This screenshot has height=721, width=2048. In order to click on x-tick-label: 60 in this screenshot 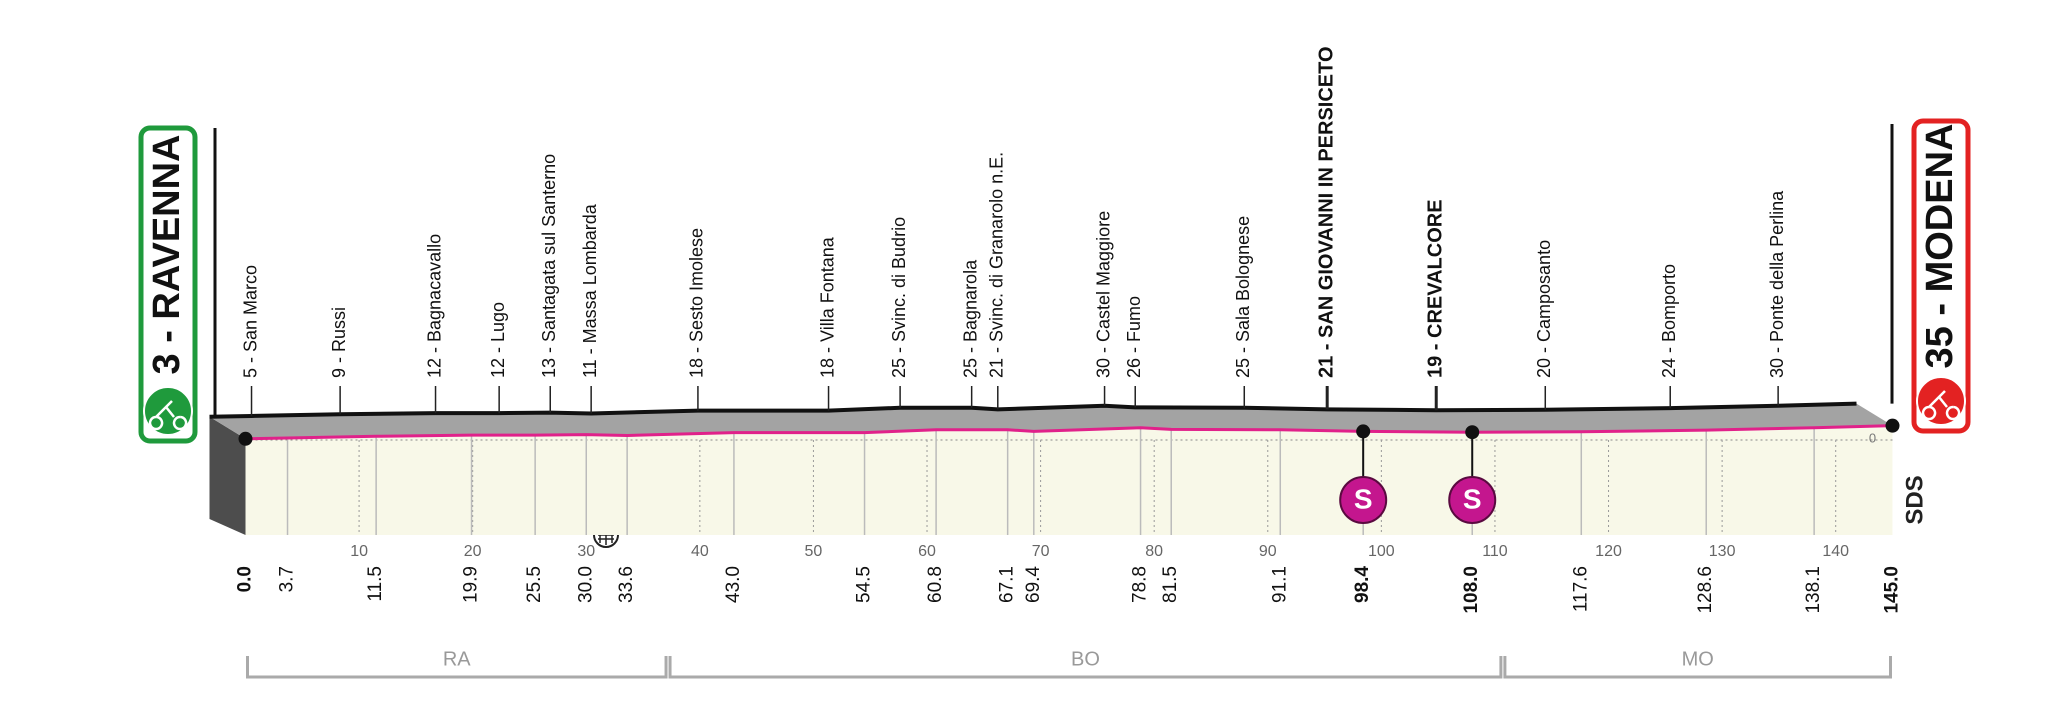, I will do `click(927, 551)`.